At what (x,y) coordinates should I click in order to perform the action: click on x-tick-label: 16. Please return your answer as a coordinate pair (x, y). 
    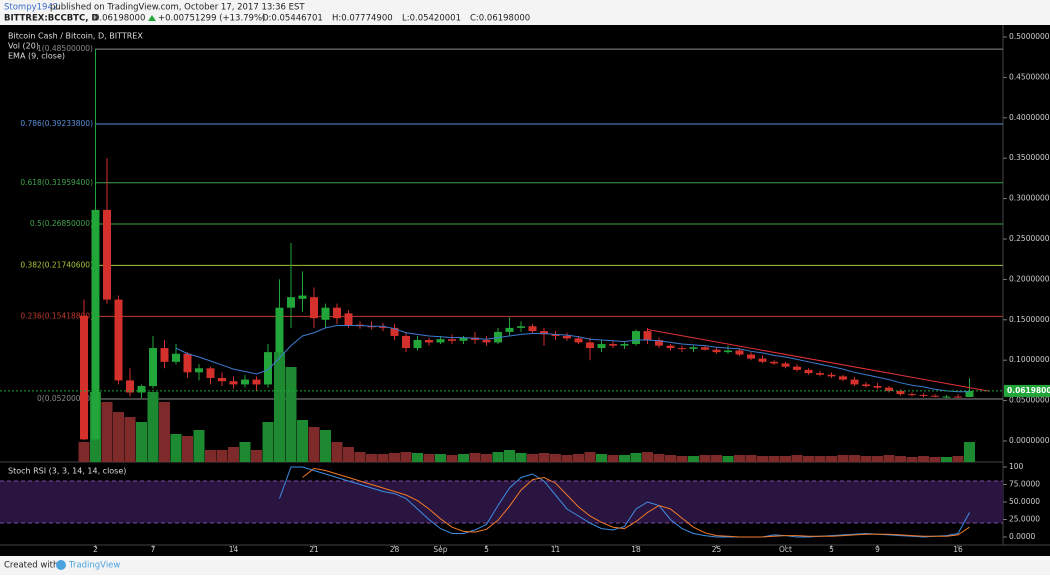
    Looking at the image, I should click on (958, 549).